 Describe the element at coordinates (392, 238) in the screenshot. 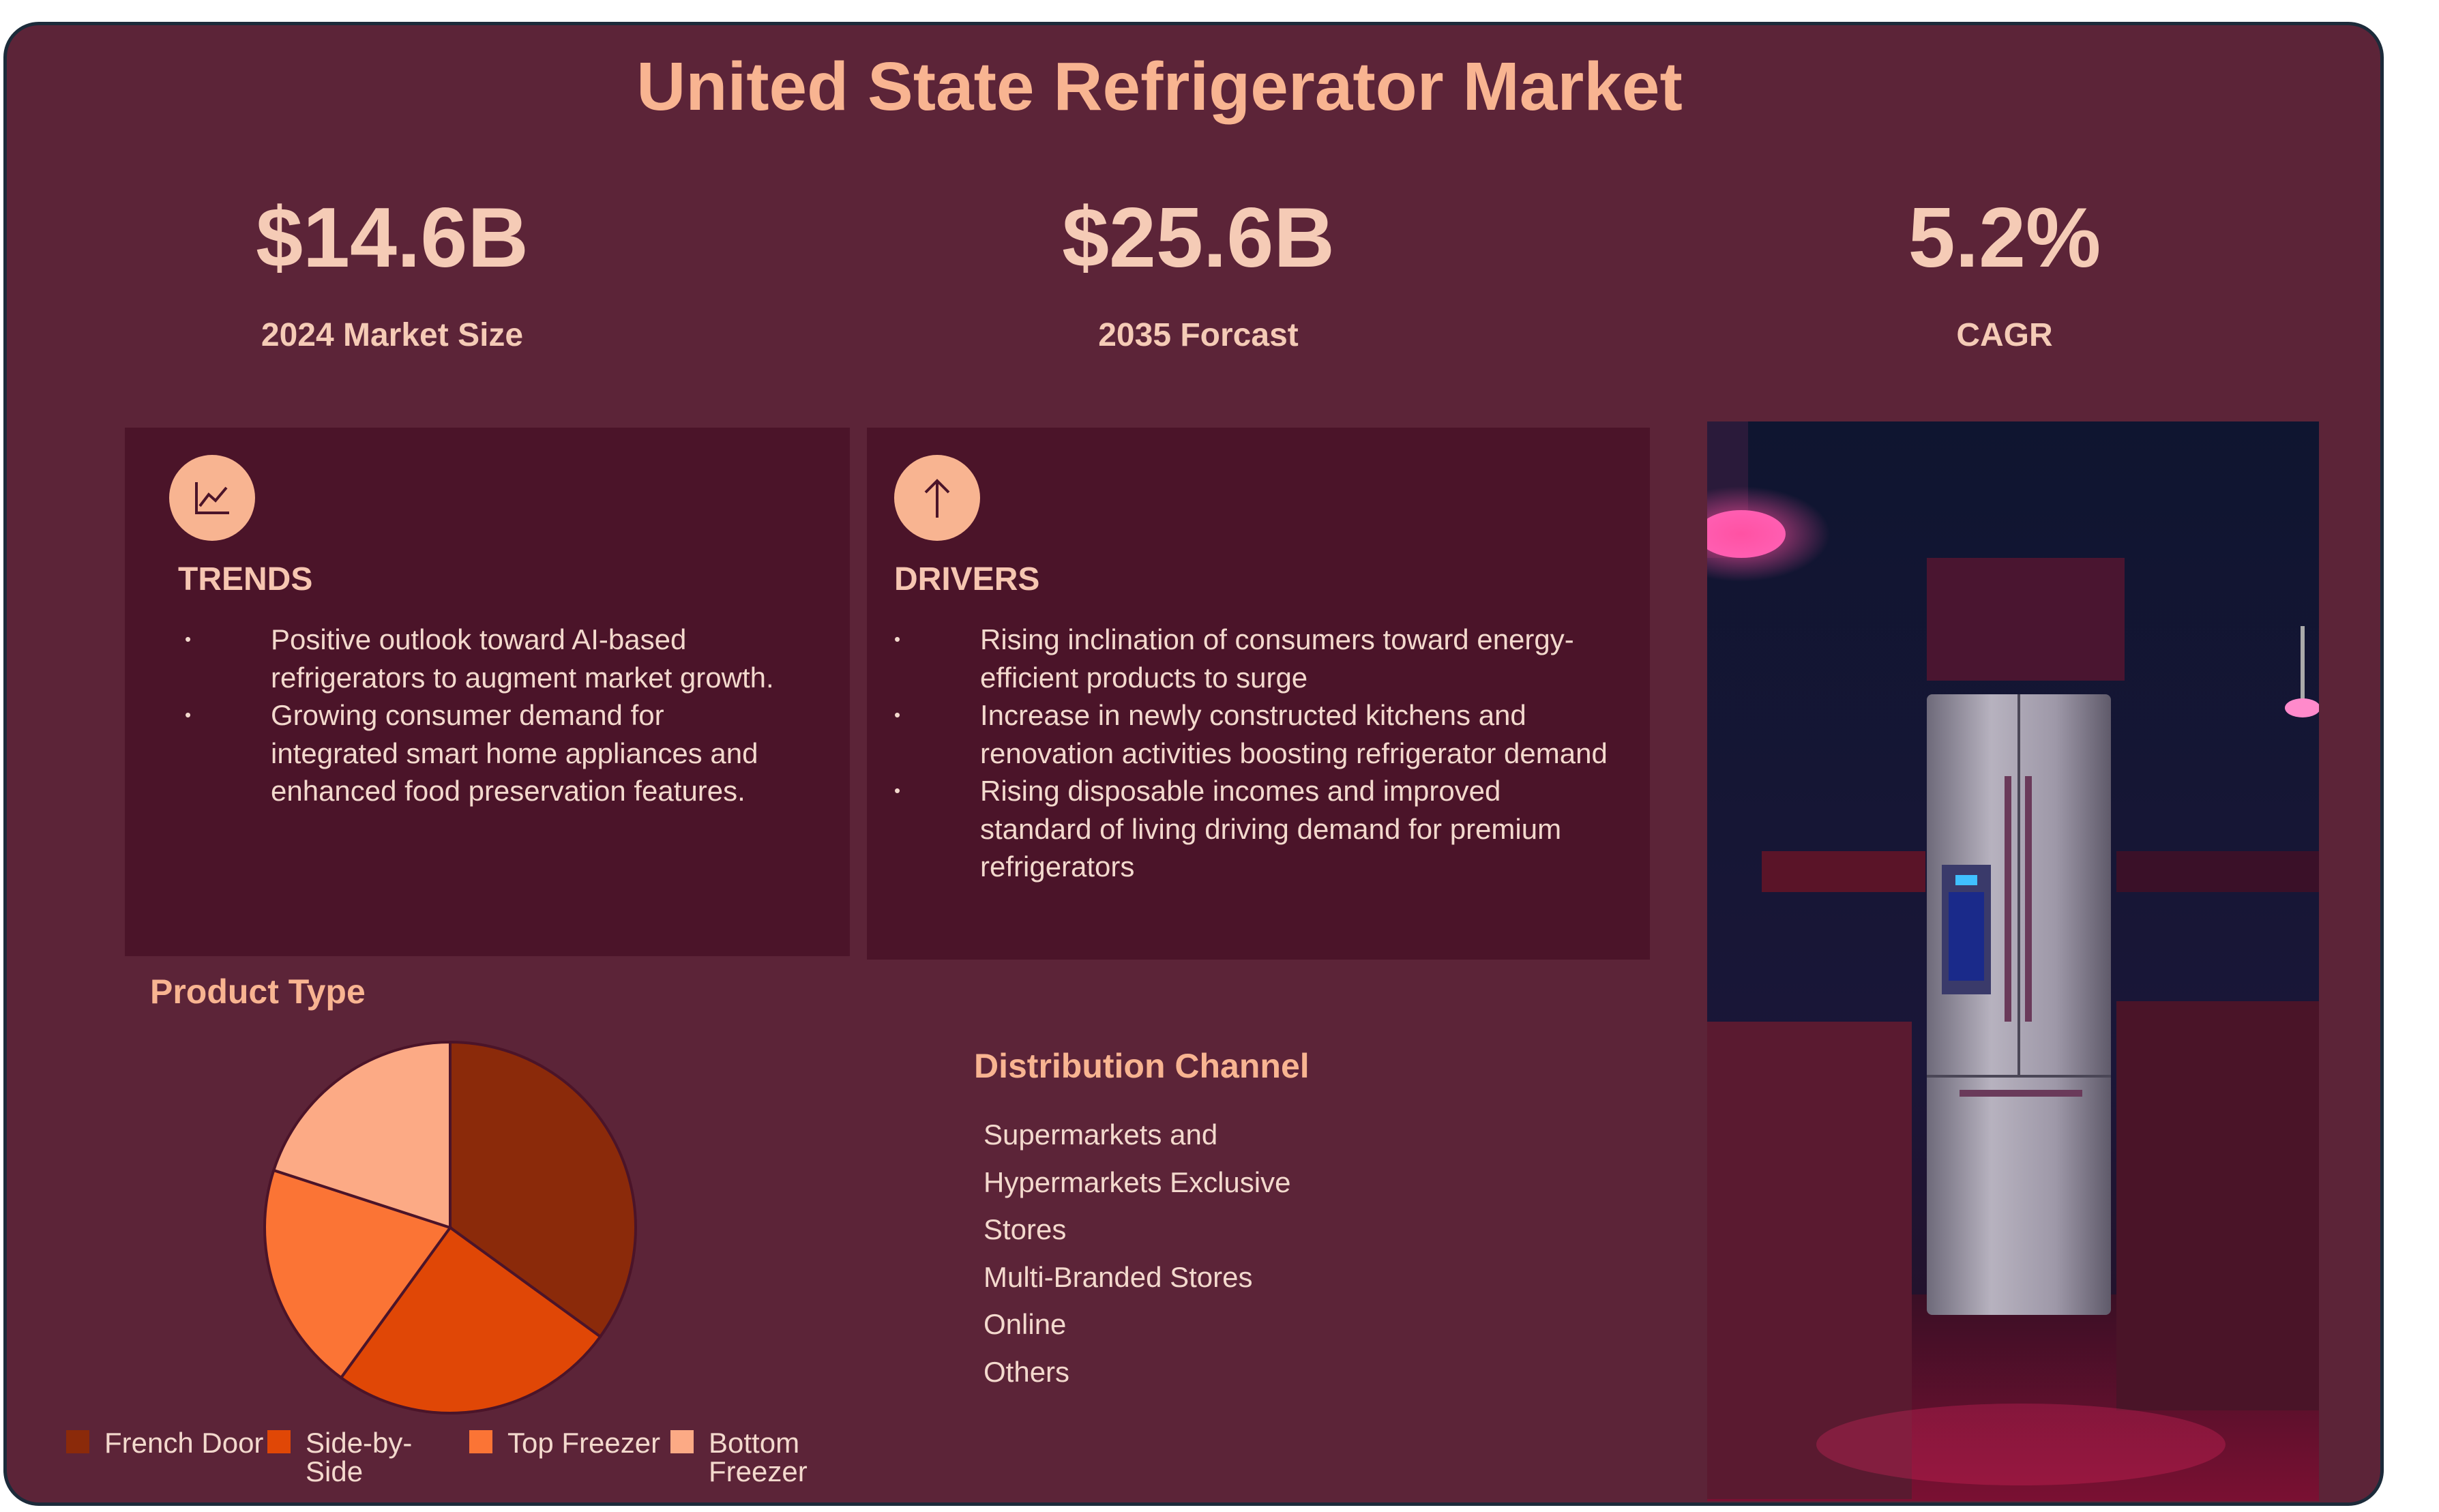

I see `kpi-value: $14.6B` at that location.